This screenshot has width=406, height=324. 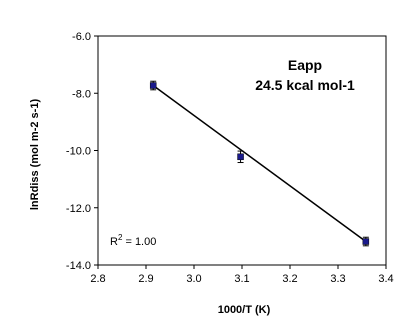 I want to click on x-tick-label: 3.4, so click(x=385, y=279).